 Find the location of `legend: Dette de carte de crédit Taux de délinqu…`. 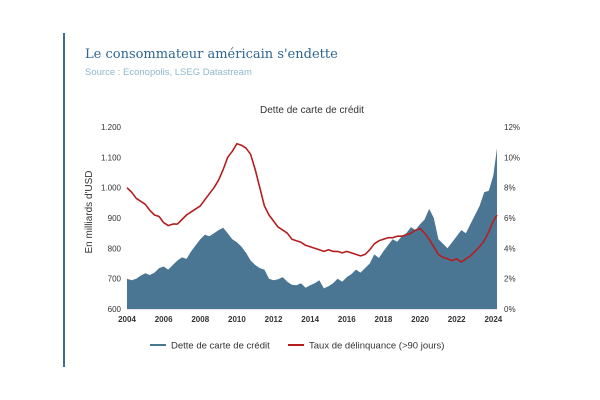

legend: Dette de carte de crédit Taux de délinqu… is located at coordinates (297, 346).